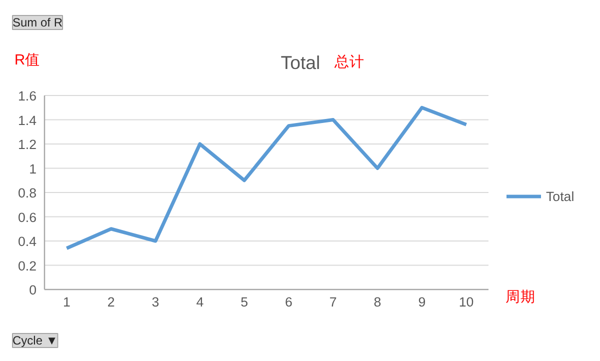  What do you see at coordinates (300, 62) in the screenshot?
I see `chart-title: Total` at bounding box center [300, 62].